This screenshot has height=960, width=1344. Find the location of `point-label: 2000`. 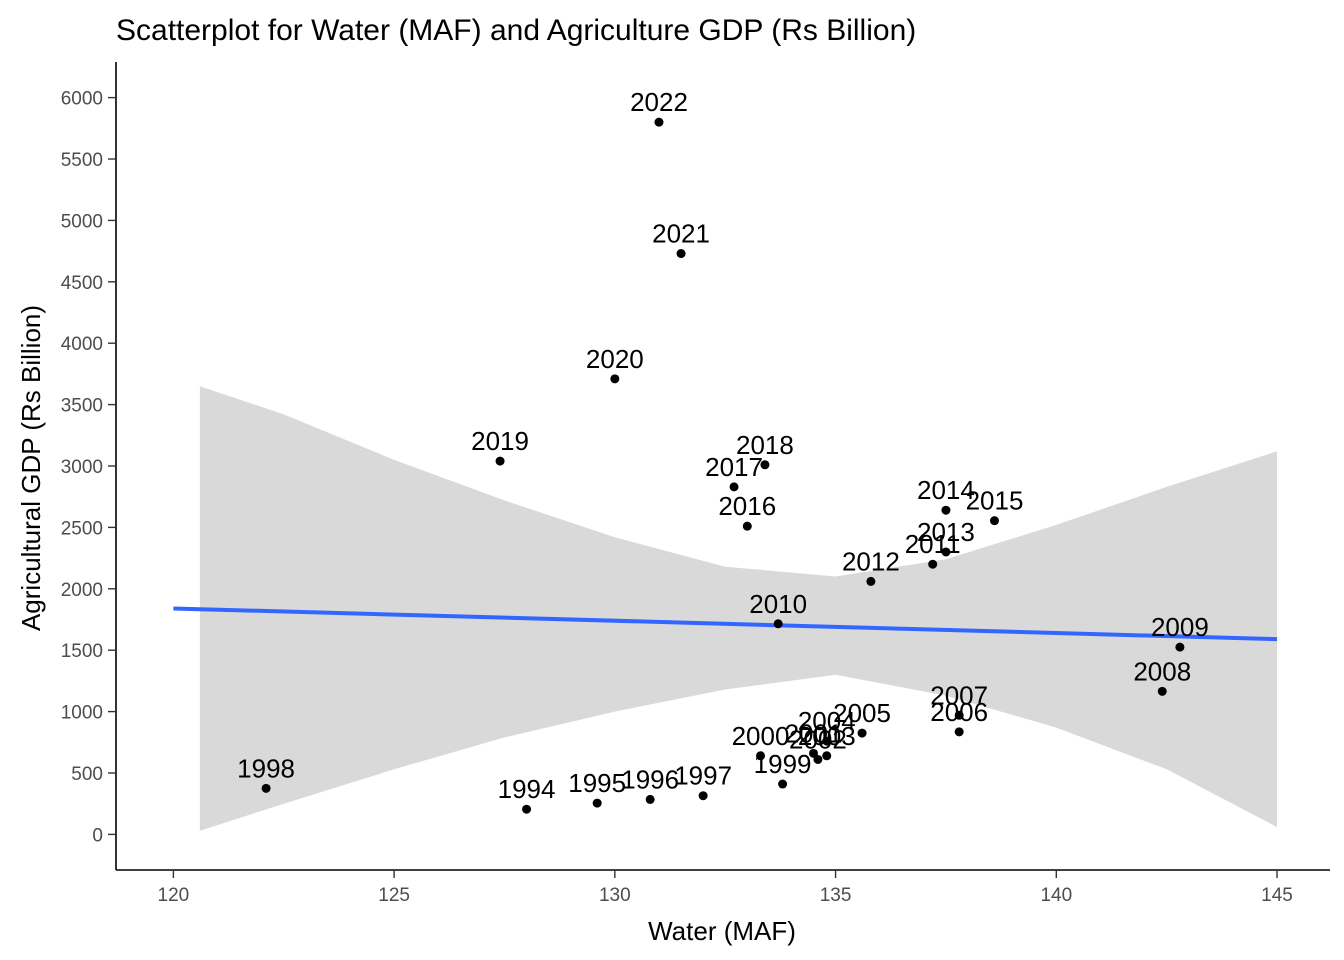

point-label: 2000 is located at coordinates (761, 736).